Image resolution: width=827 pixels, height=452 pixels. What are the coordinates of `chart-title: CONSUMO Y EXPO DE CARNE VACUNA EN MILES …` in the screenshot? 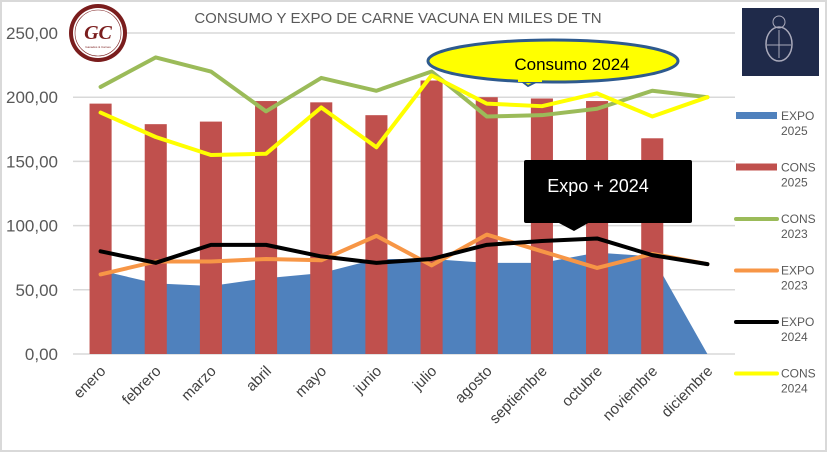 It's located at (397, 18).